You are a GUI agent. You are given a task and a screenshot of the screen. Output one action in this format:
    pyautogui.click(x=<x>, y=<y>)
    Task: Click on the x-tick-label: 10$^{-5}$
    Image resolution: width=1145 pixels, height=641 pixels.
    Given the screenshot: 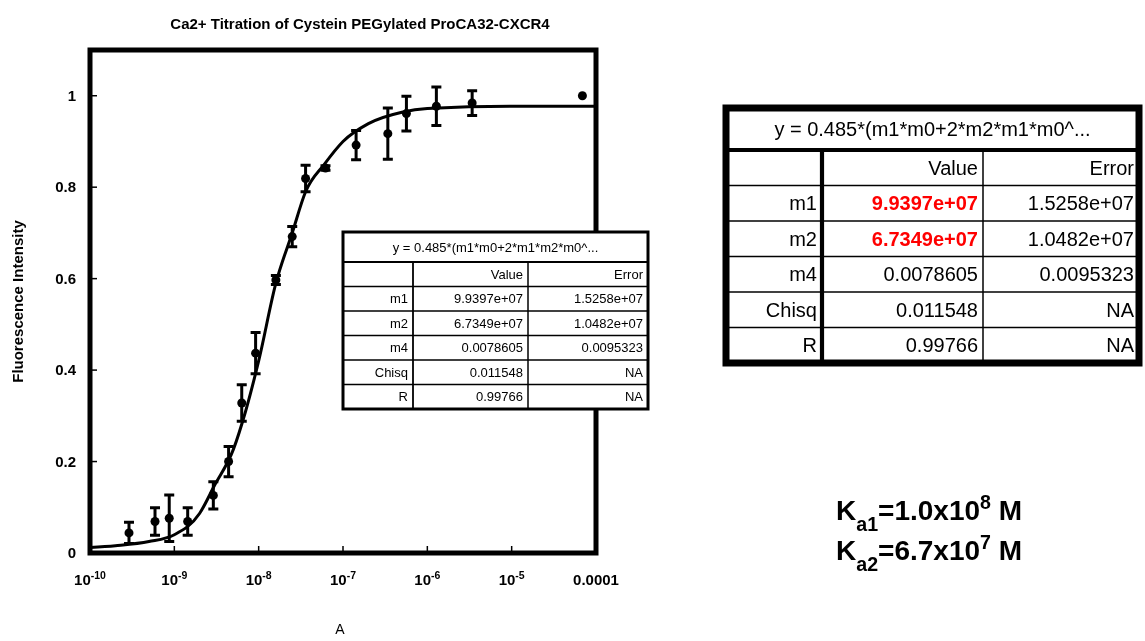 What is the action you would take?
    pyautogui.click(x=511, y=578)
    